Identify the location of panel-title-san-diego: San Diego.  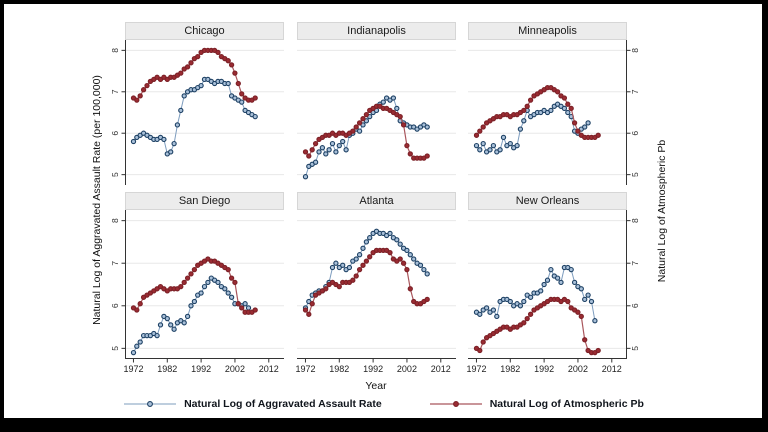
(204, 201).